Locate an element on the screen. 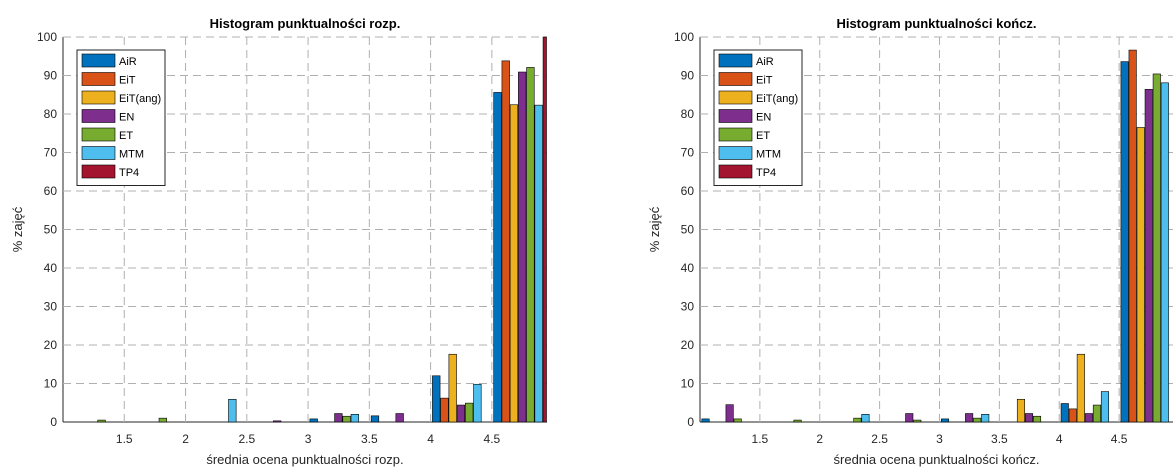  legend-entry: EiT(ang) is located at coordinates (777, 99).